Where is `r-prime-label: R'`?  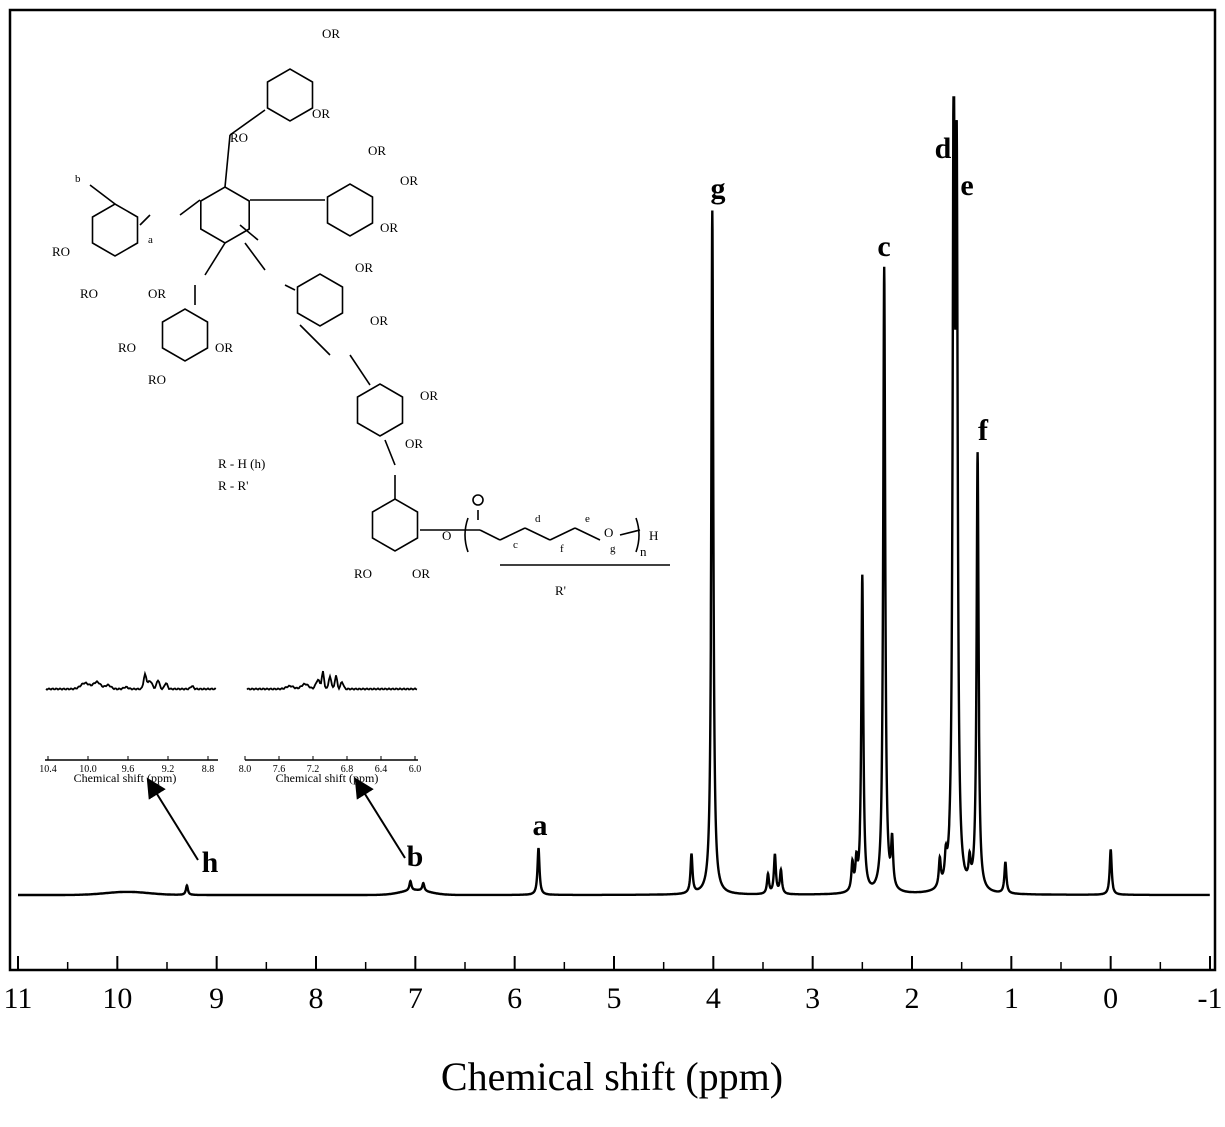
r-prime-label: R' is located at coordinates (560, 590).